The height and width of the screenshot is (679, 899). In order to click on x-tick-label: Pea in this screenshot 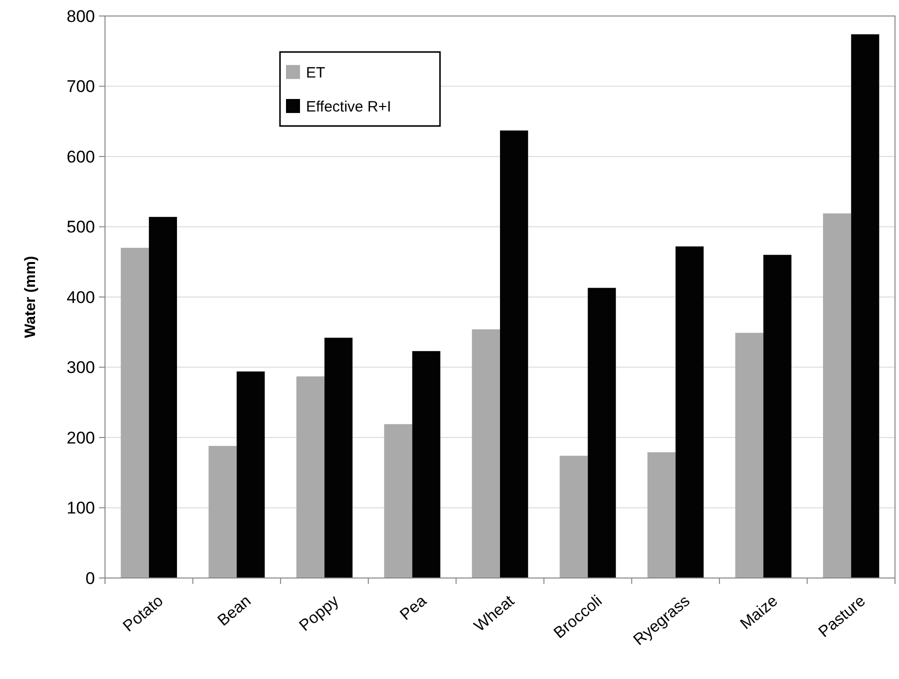, I will do `click(413, 608)`.